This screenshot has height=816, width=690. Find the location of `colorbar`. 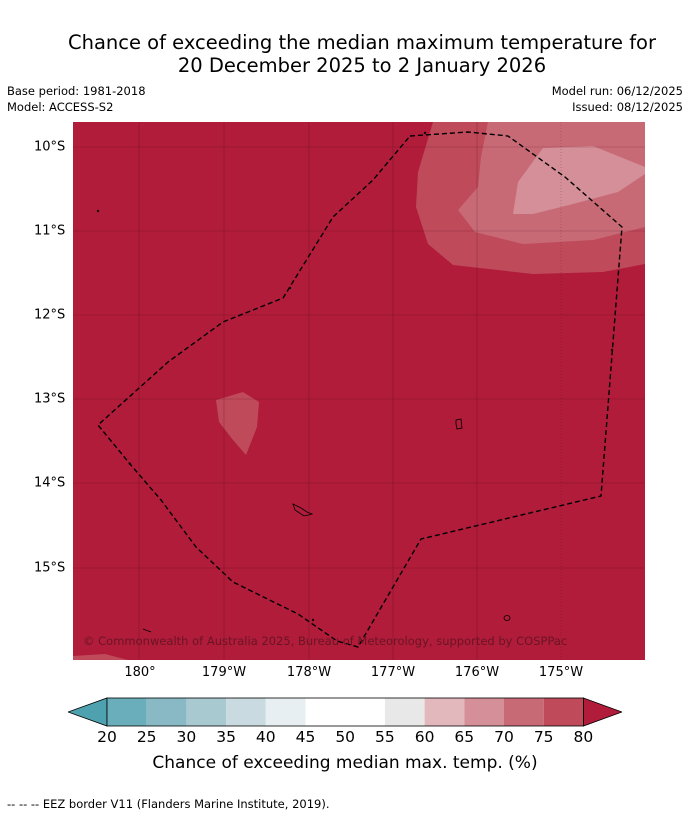

colorbar is located at coordinates (345, 712).